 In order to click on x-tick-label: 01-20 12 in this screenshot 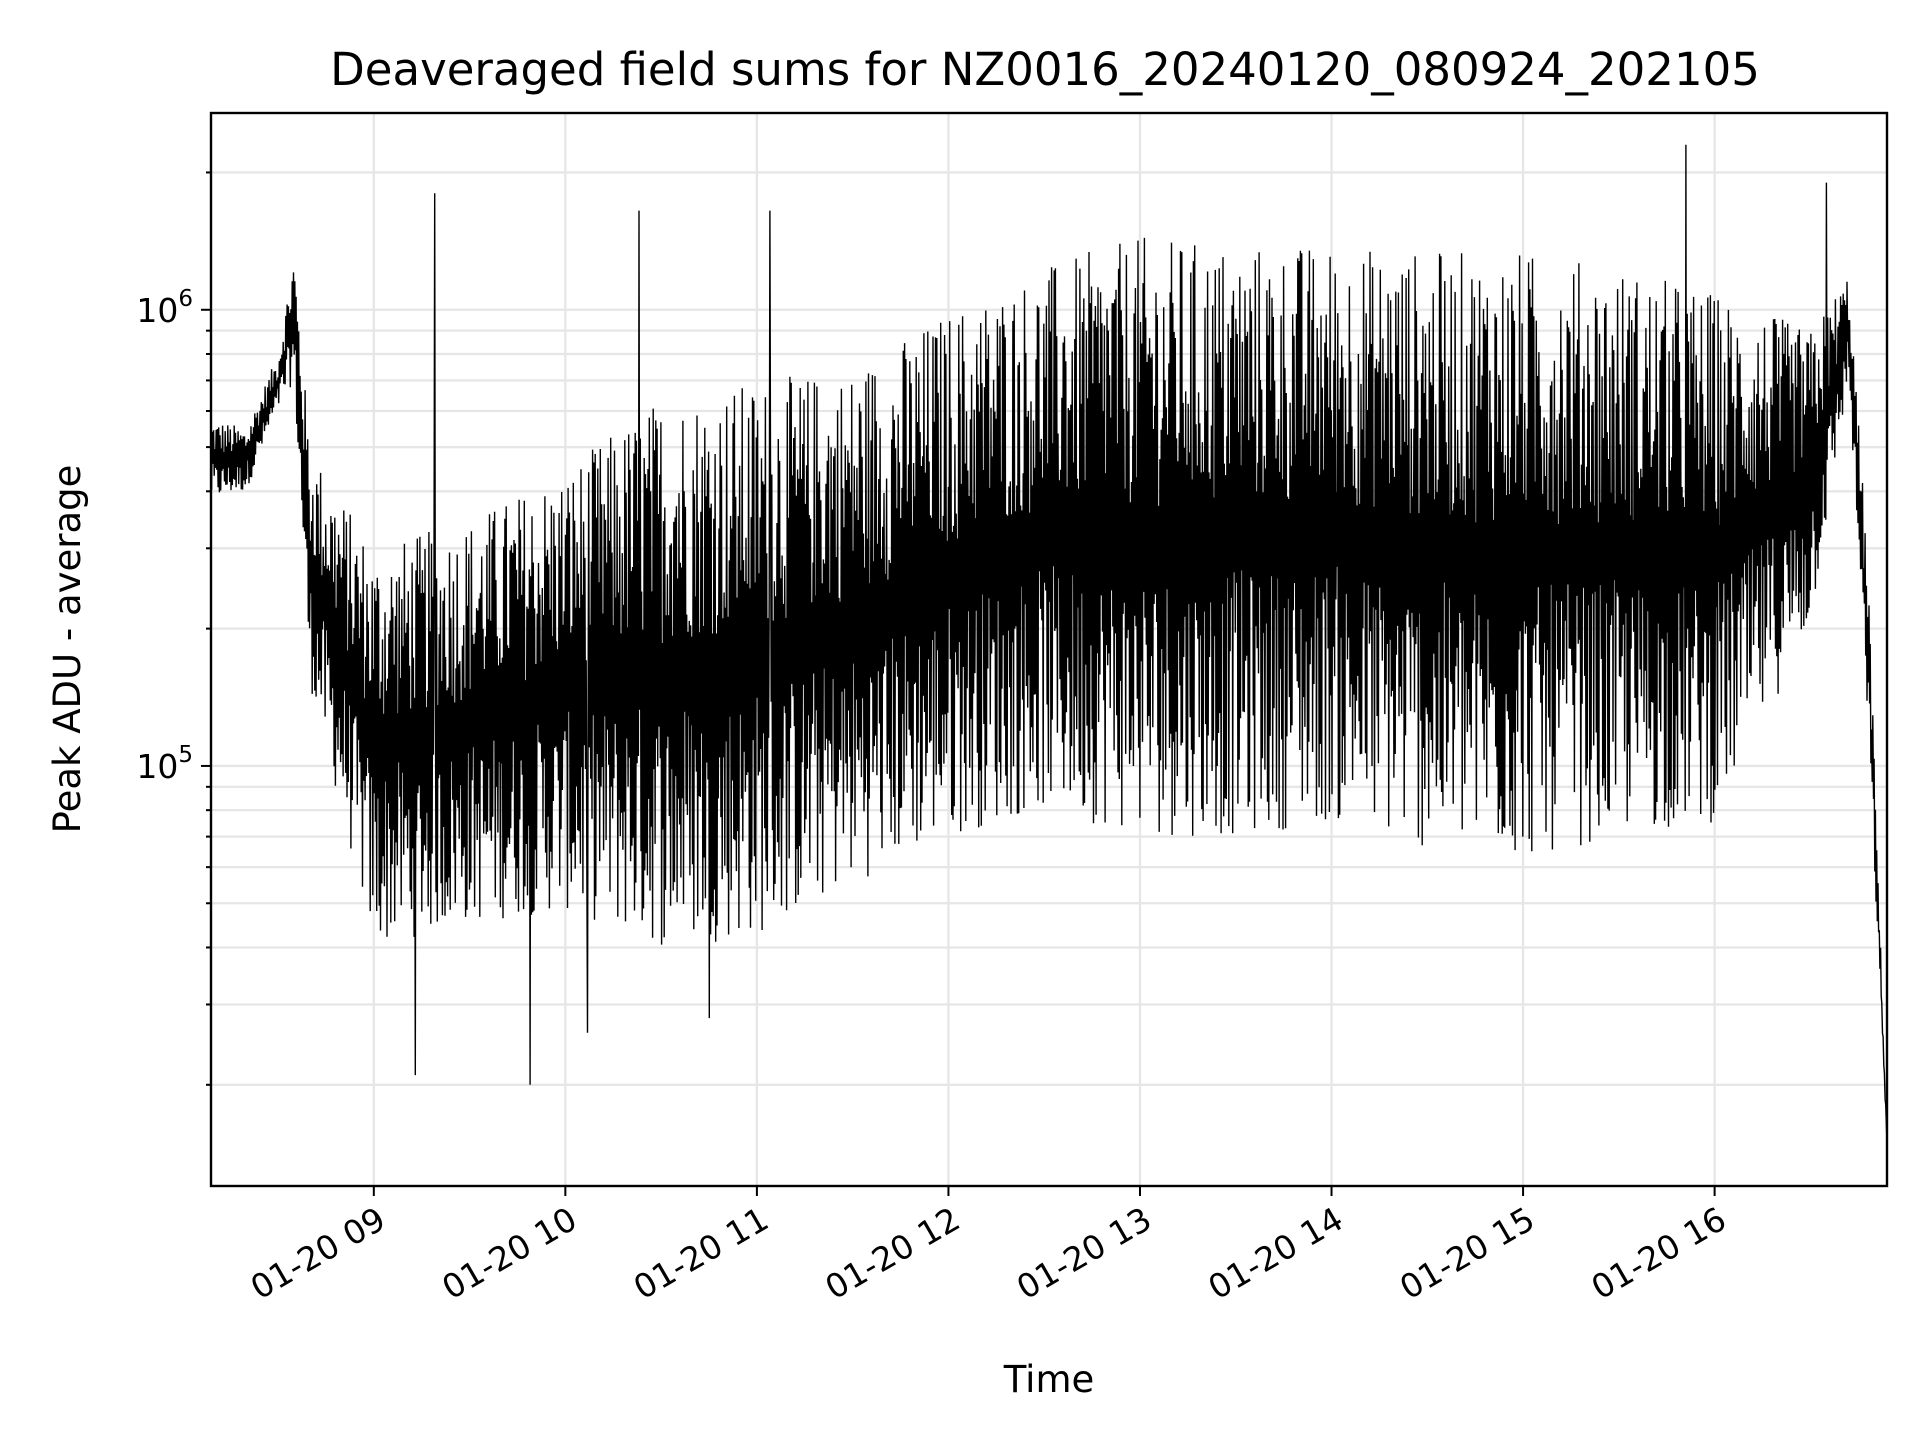, I will do `click(892, 1253)`.